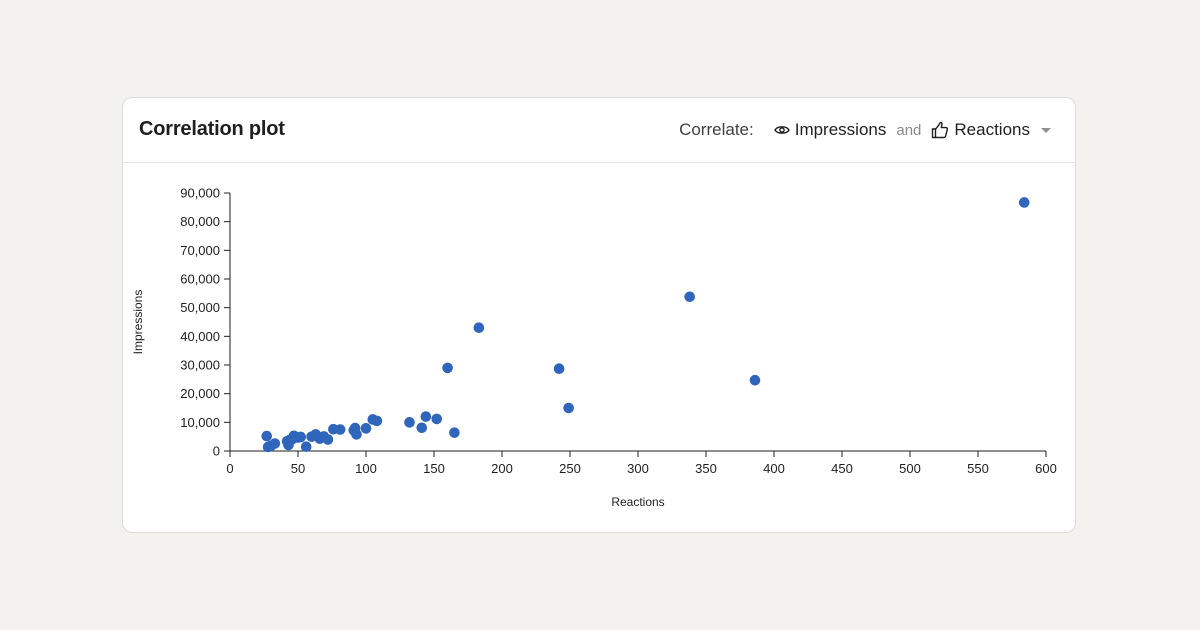  Describe the element at coordinates (781, 130) in the screenshot. I see `eye-icon` at that location.